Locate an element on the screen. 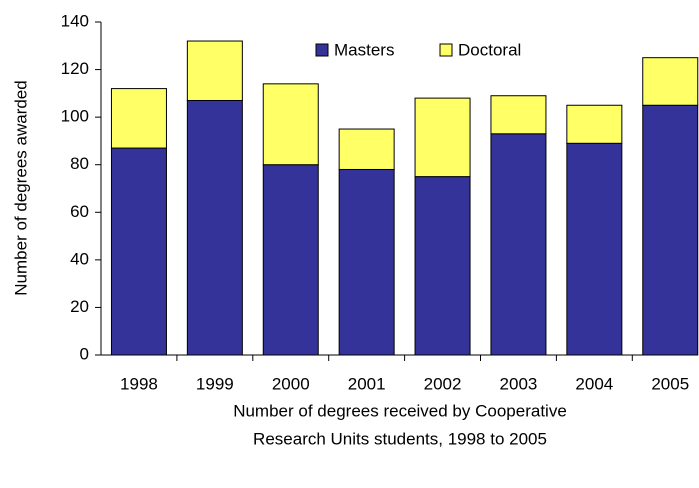 This screenshot has width=699, height=488. x-tick-label: 1998 is located at coordinates (139, 383).